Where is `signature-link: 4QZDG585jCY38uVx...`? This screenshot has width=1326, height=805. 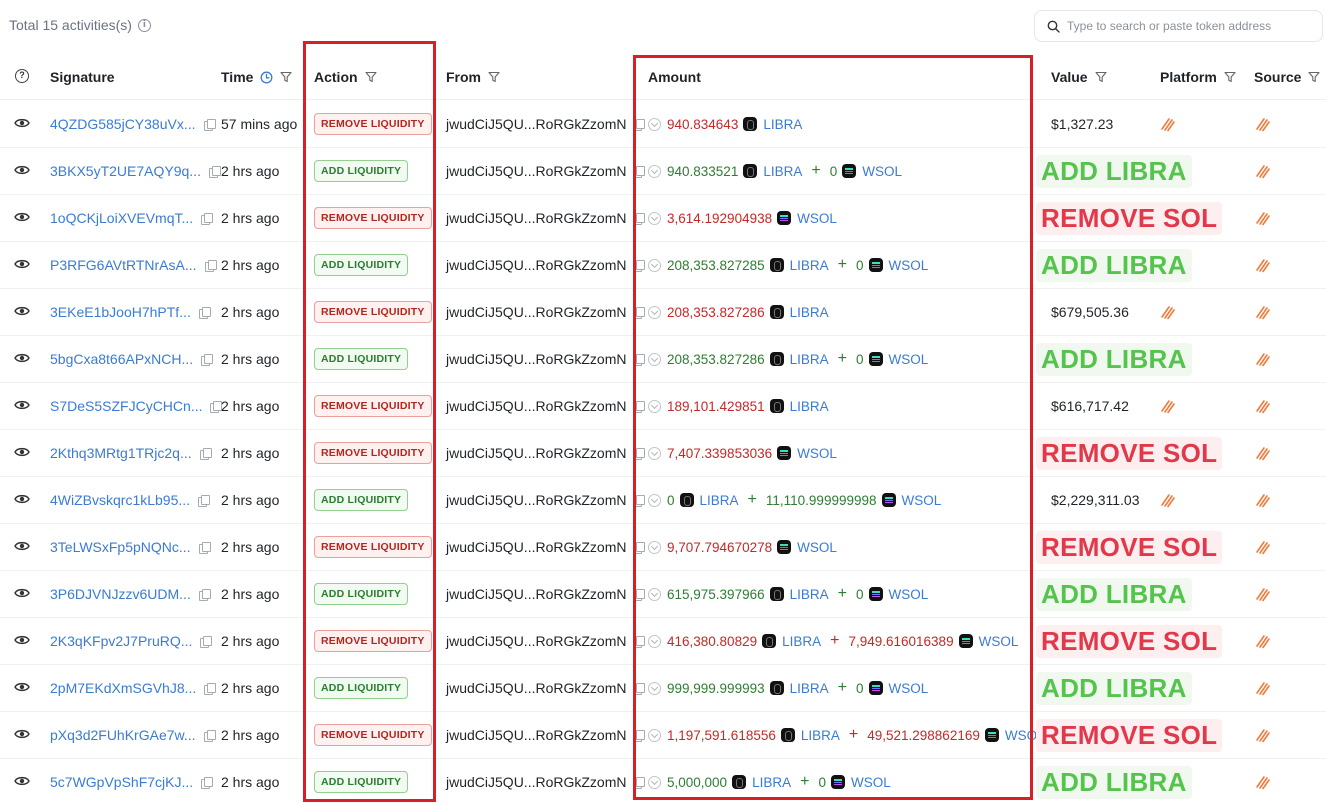
signature-link: 4QZDG585jCY38uVx... is located at coordinates (123, 124).